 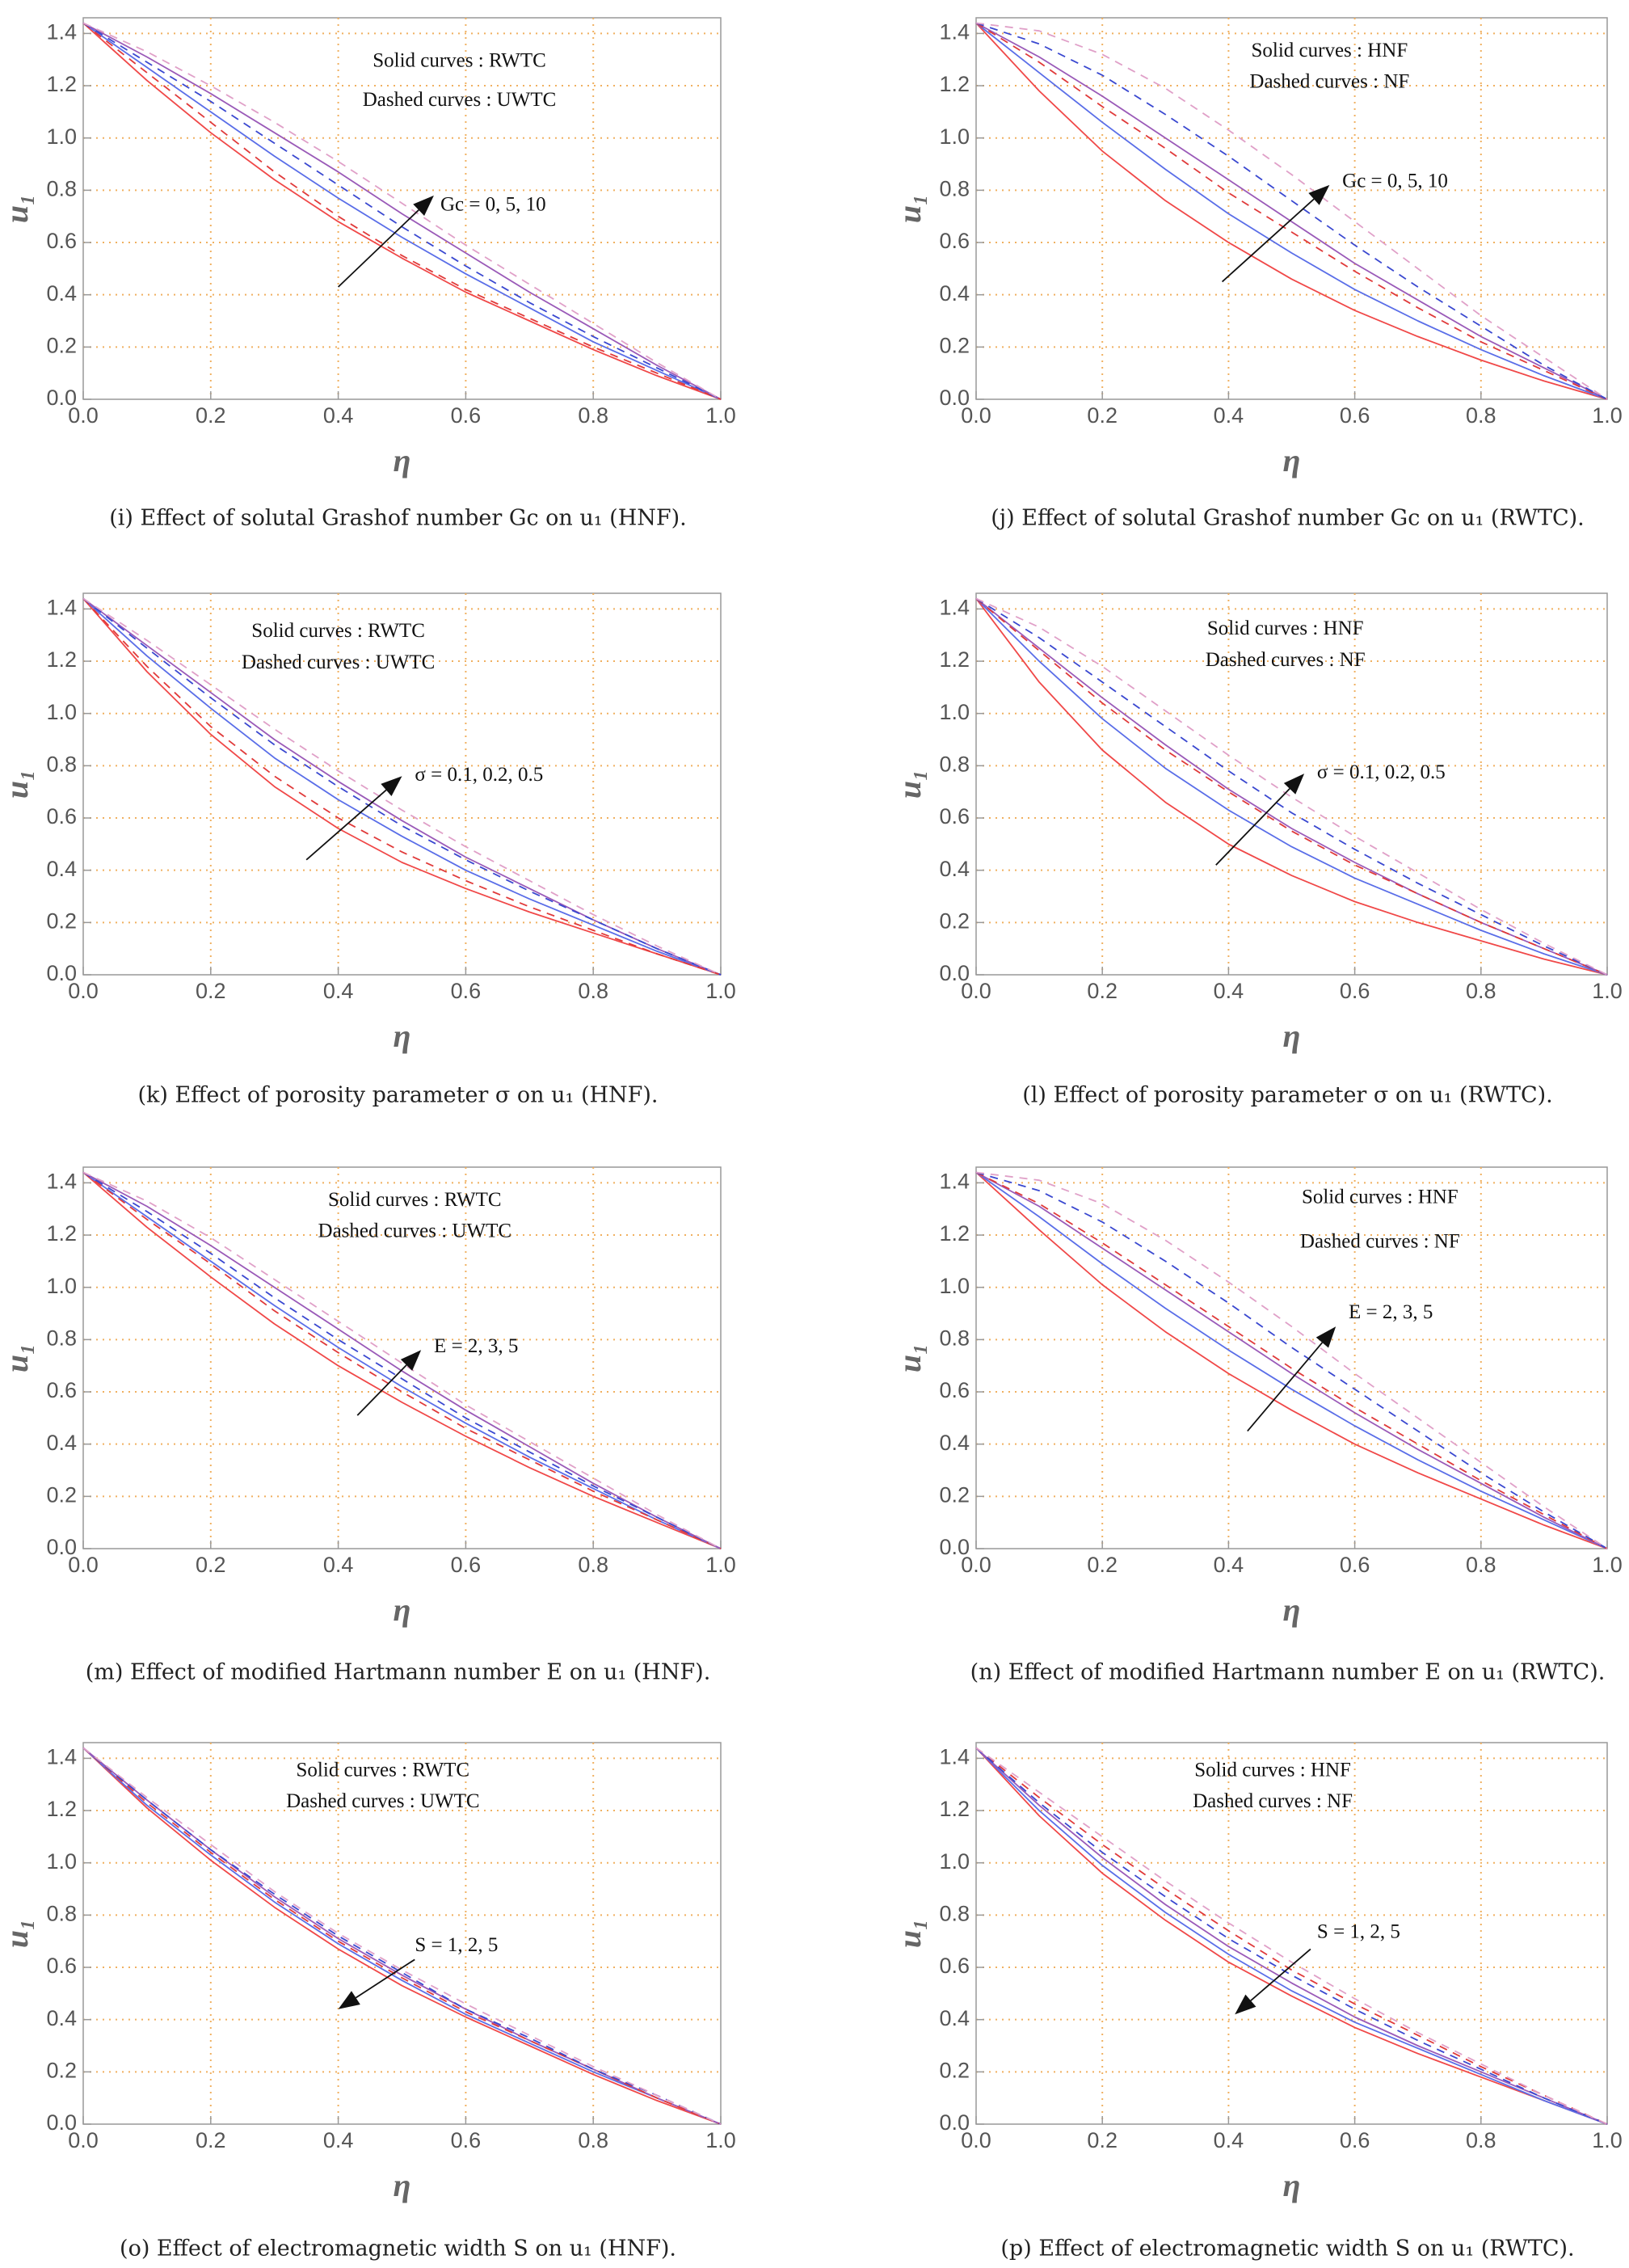 I want to click on annotation: E = 2, 3, 5, so click(x=476, y=1346).